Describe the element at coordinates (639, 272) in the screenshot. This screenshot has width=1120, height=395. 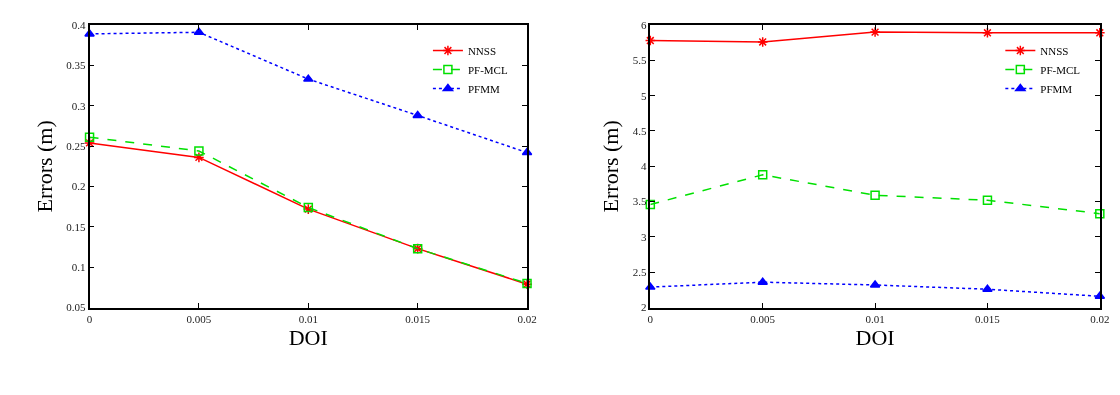
I see `y-tick-label: 2.5` at that location.